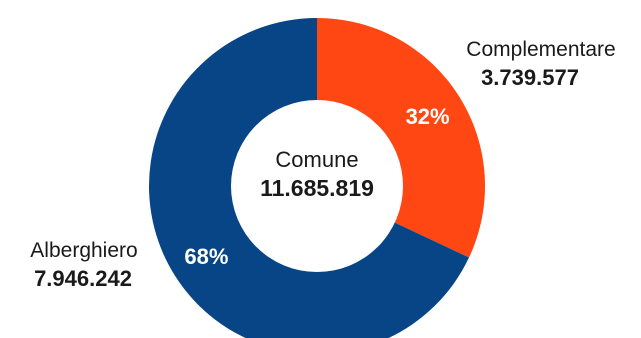 This screenshot has width=641, height=338. I want to click on slice-value-label-alberghiero: 7.946.242, so click(83, 278).